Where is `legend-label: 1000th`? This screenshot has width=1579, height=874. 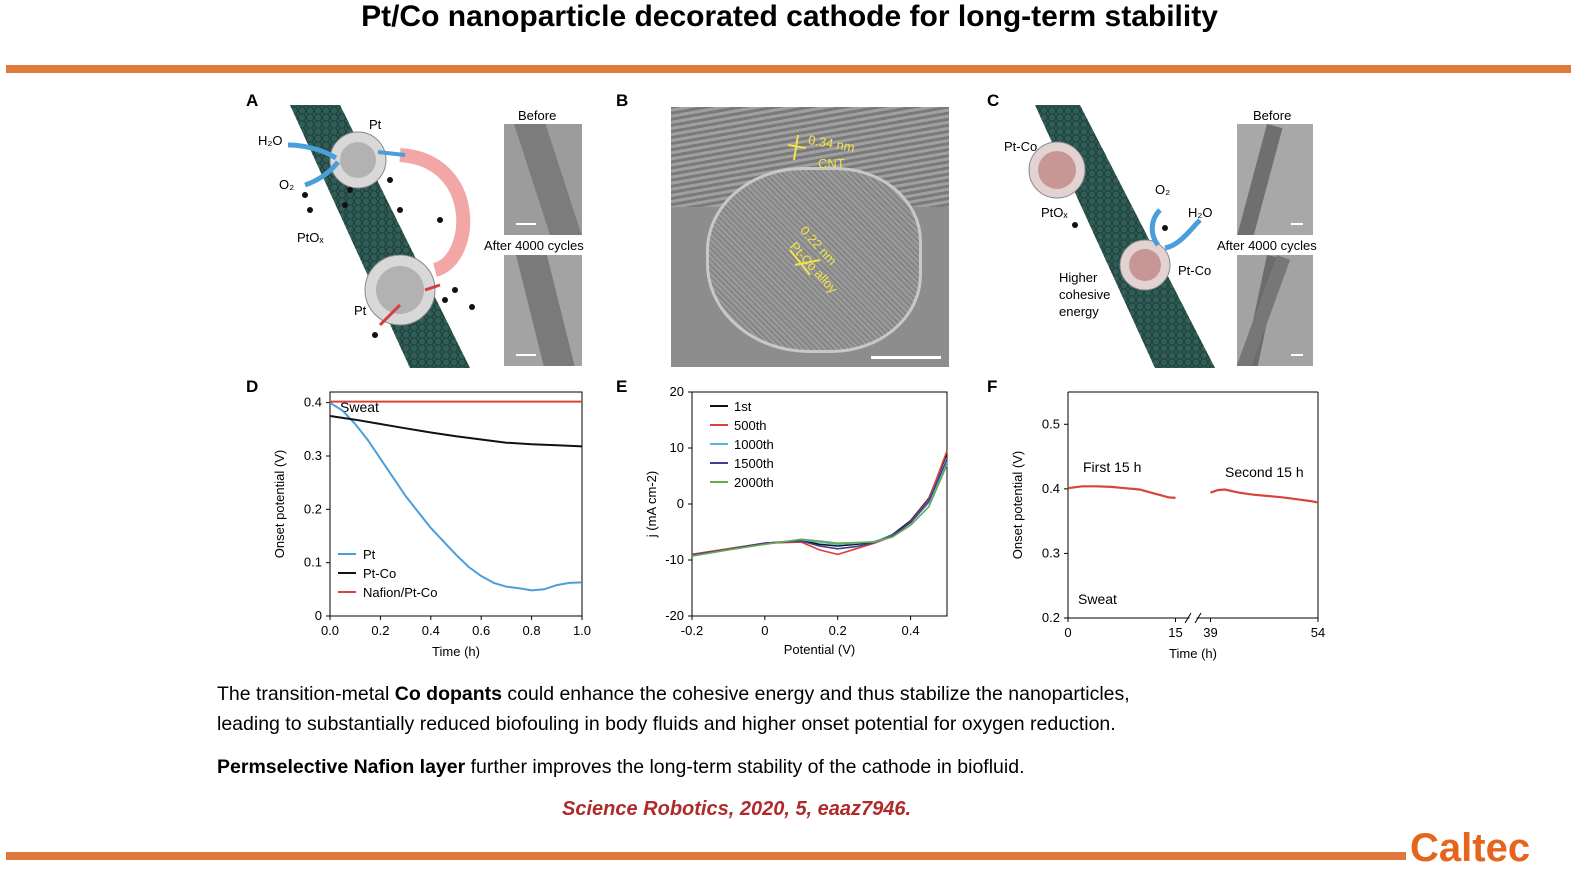 legend-label: 1000th is located at coordinates (754, 444).